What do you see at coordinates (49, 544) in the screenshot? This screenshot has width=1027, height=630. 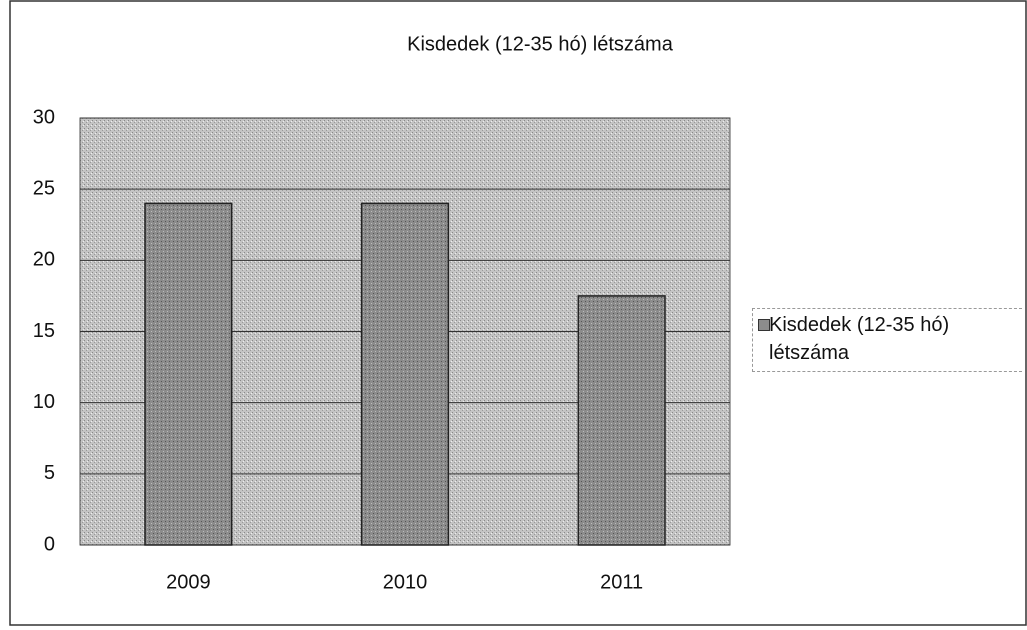 I see `y-tick-label: 0` at bounding box center [49, 544].